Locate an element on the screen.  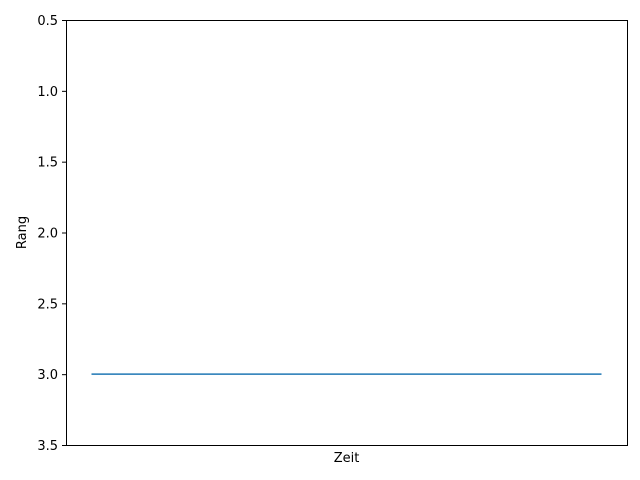
y-tick-label: 2.0 is located at coordinates (47, 234).